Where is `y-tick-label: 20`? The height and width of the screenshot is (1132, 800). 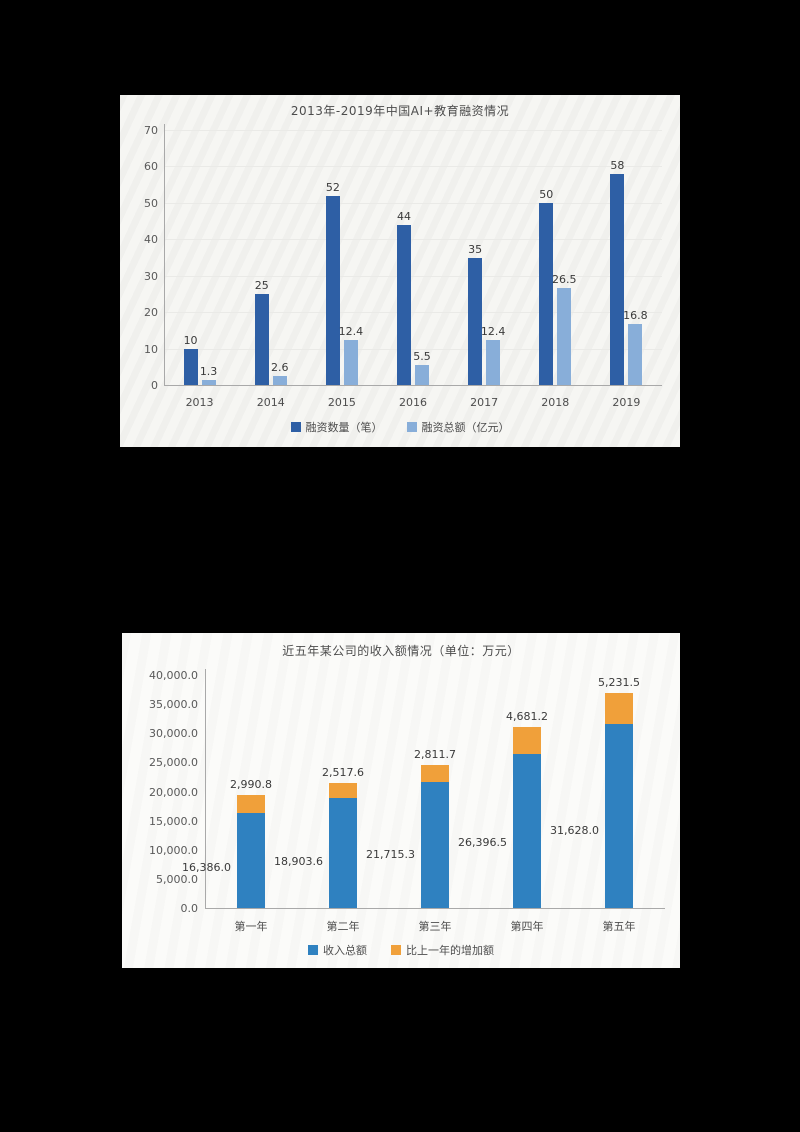 y-tick-label: 20 is located at coordinates (151, 313).